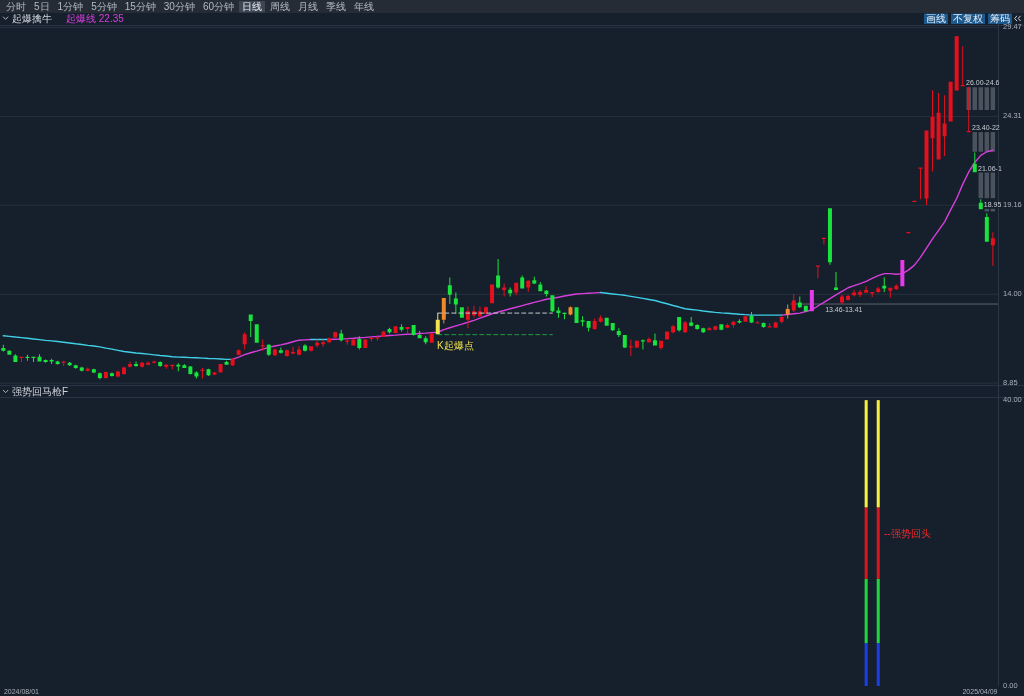 The height and width of the screenshot is (696, 1024). I want to click on chart-title: 起爆擒牛, so click(32, 18).